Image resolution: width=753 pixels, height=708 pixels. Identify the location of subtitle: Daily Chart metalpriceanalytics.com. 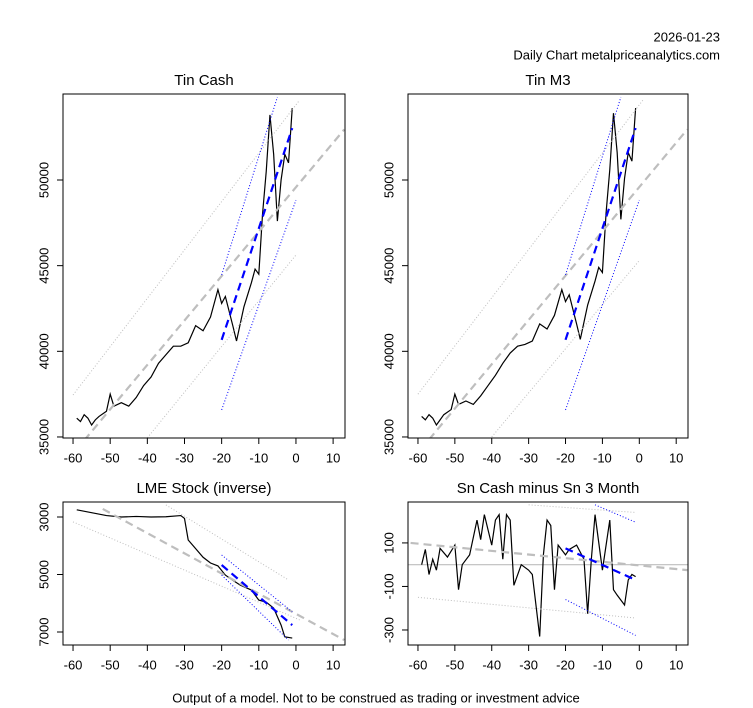
(616, 54).